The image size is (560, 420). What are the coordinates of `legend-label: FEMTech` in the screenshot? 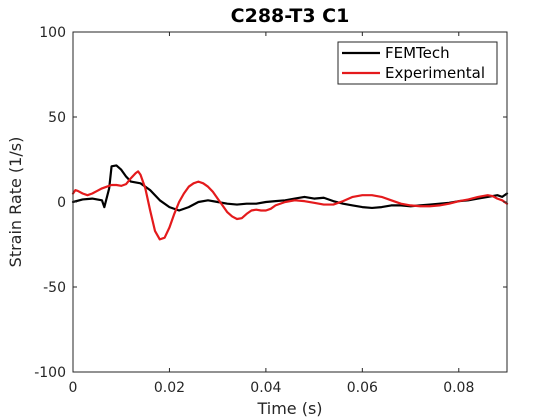 It's located at (417, 53).